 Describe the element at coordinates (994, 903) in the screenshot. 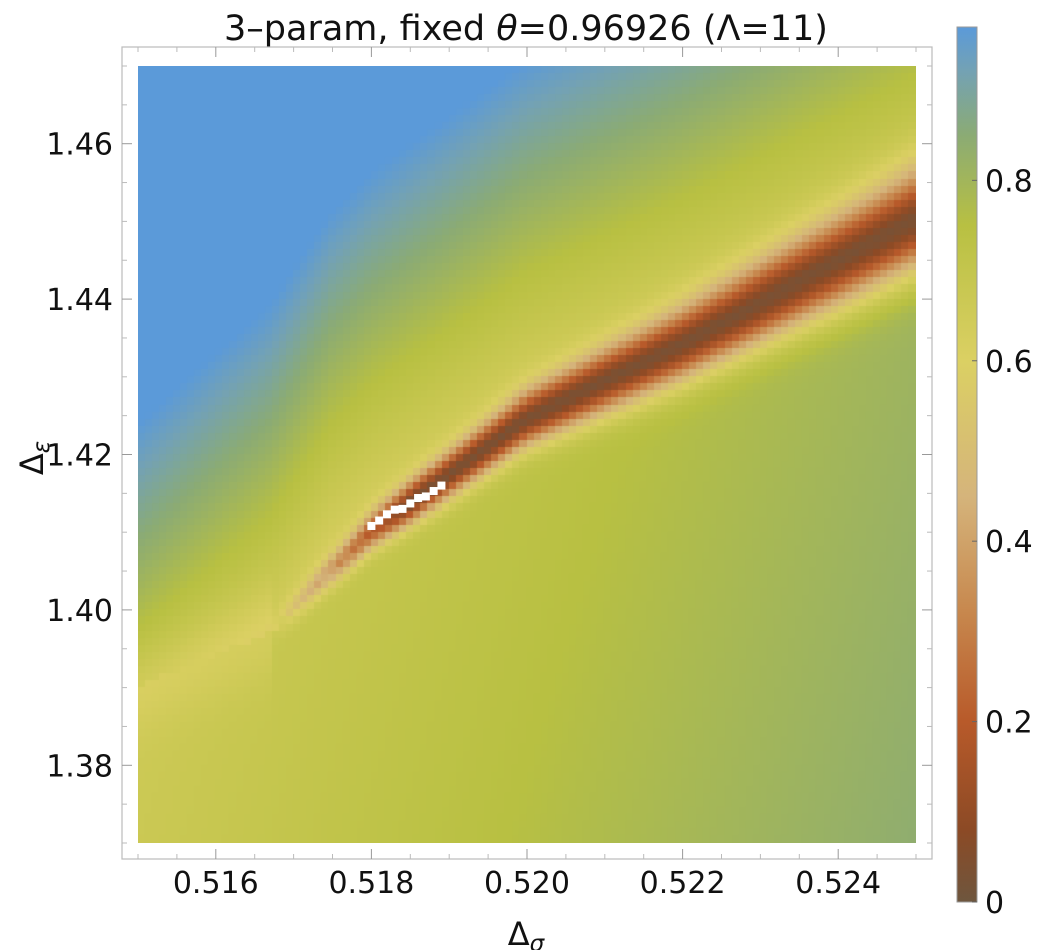

I see `colorbar-tick-label: 0` at that location.